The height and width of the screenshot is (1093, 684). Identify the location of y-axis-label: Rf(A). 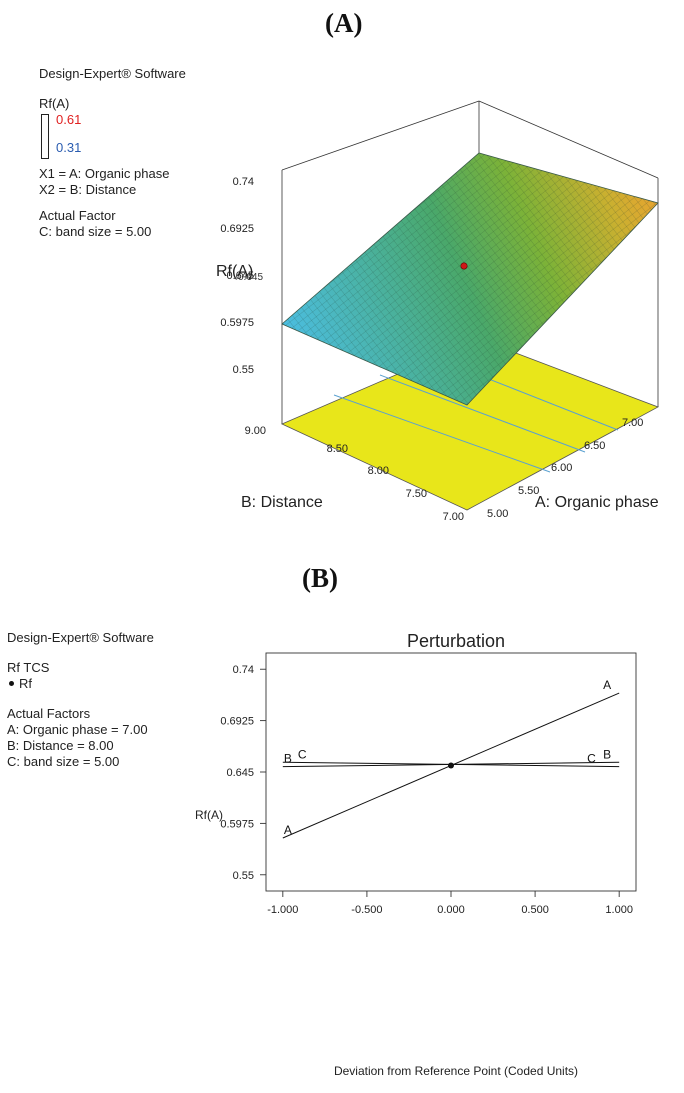
(209, 815).